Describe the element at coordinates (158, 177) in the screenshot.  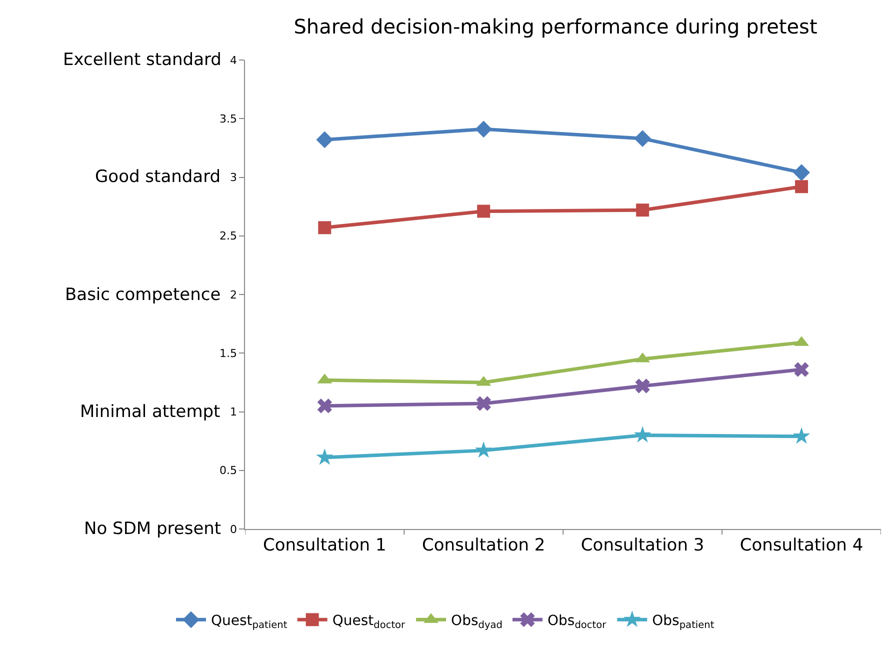
I see `text: Good standard` at that location.